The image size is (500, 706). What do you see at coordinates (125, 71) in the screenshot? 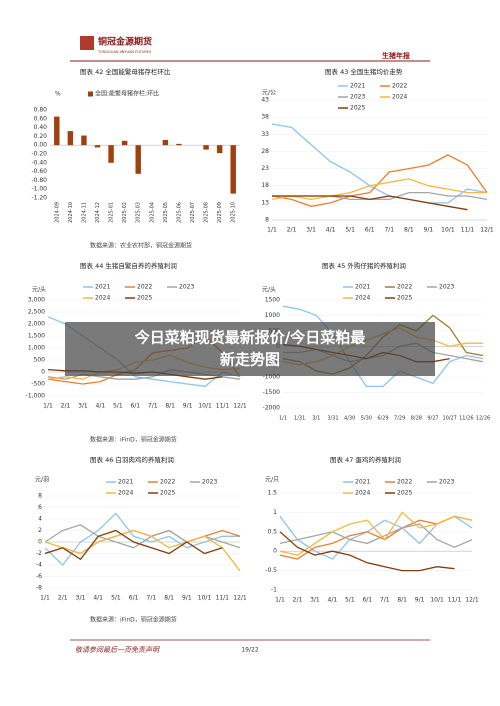
I see `chart-title: 图表 42 全国能繁母猪存栏环比` at bounding box center [125, 71].